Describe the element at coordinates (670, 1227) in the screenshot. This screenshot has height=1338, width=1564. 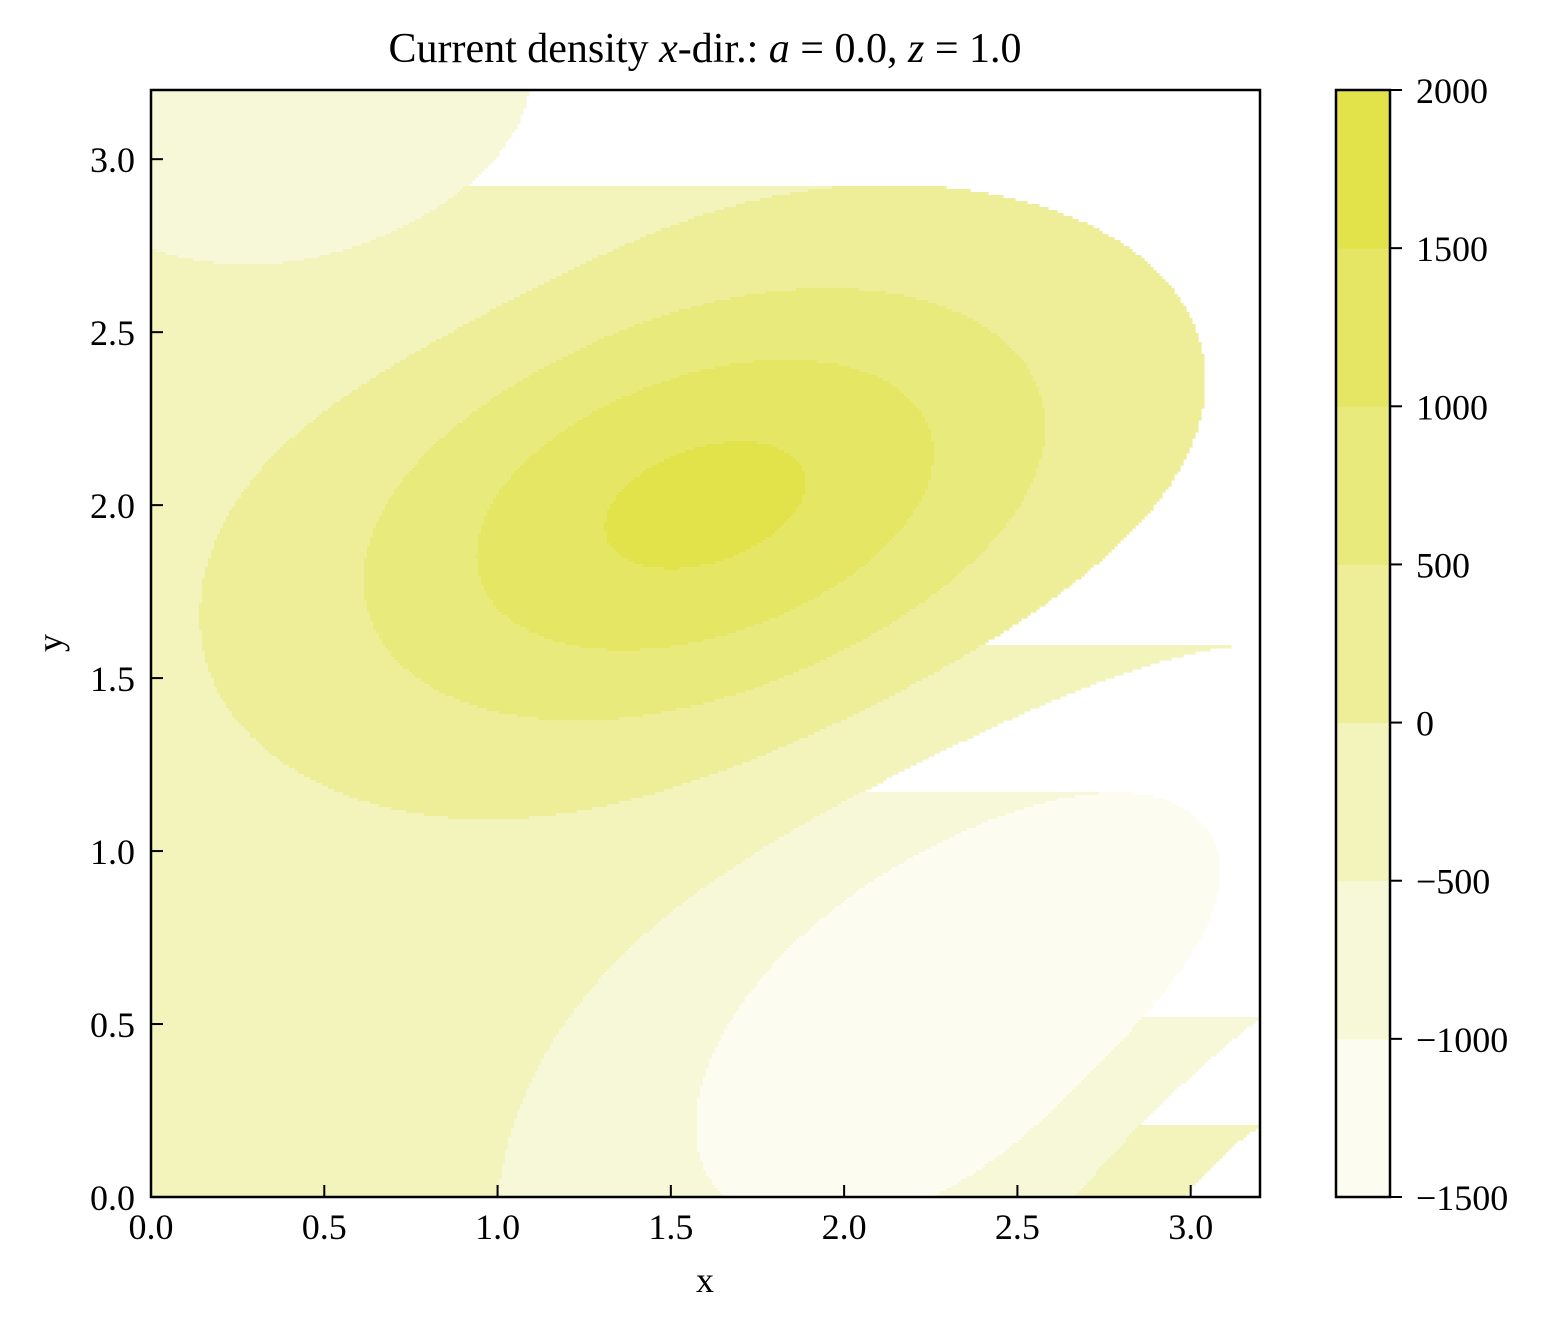
I see `x-tick-label: 1.5` at that location.